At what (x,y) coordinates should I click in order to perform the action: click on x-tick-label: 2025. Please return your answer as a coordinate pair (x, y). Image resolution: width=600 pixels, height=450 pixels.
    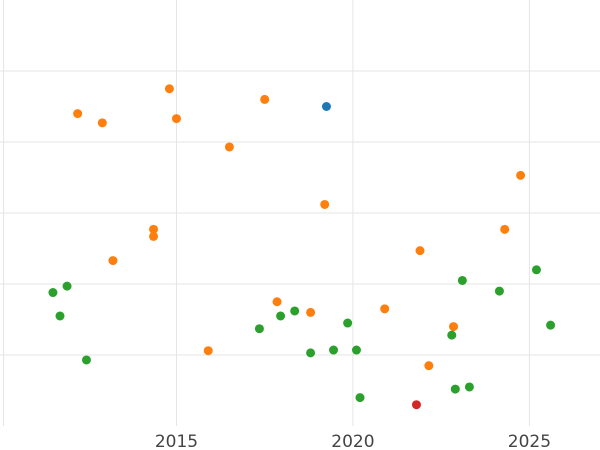
    Looking at the image, I should click on (529, 441).